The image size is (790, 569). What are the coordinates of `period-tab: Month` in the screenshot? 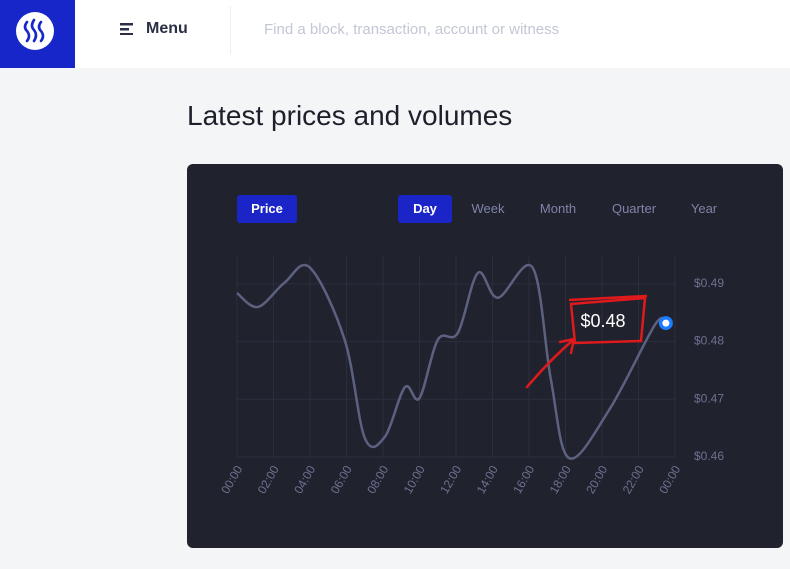 It's located at (558, 208).